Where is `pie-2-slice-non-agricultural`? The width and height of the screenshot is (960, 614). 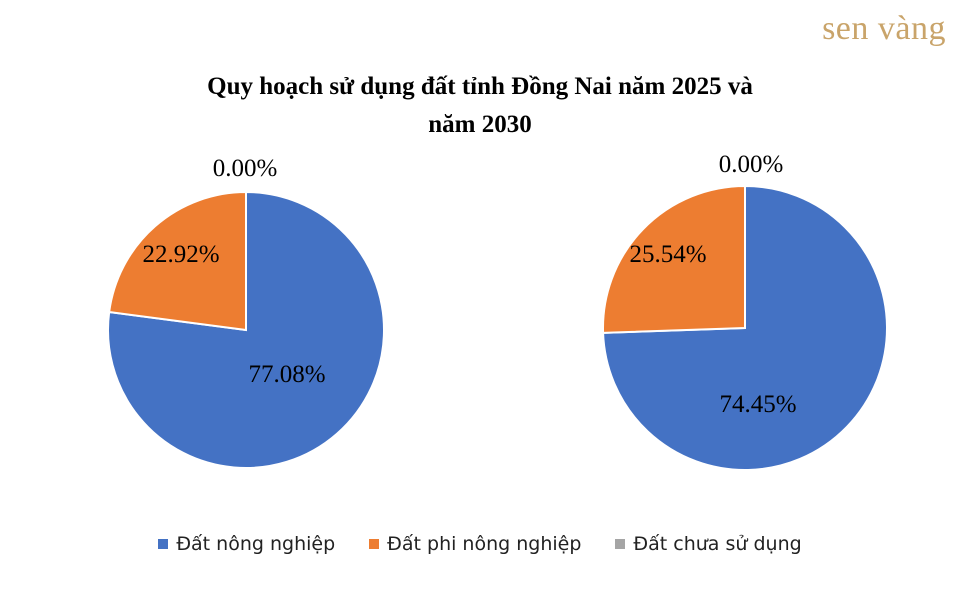
pie-2-slice-non-agricultural is located at coordinates (674, 259).